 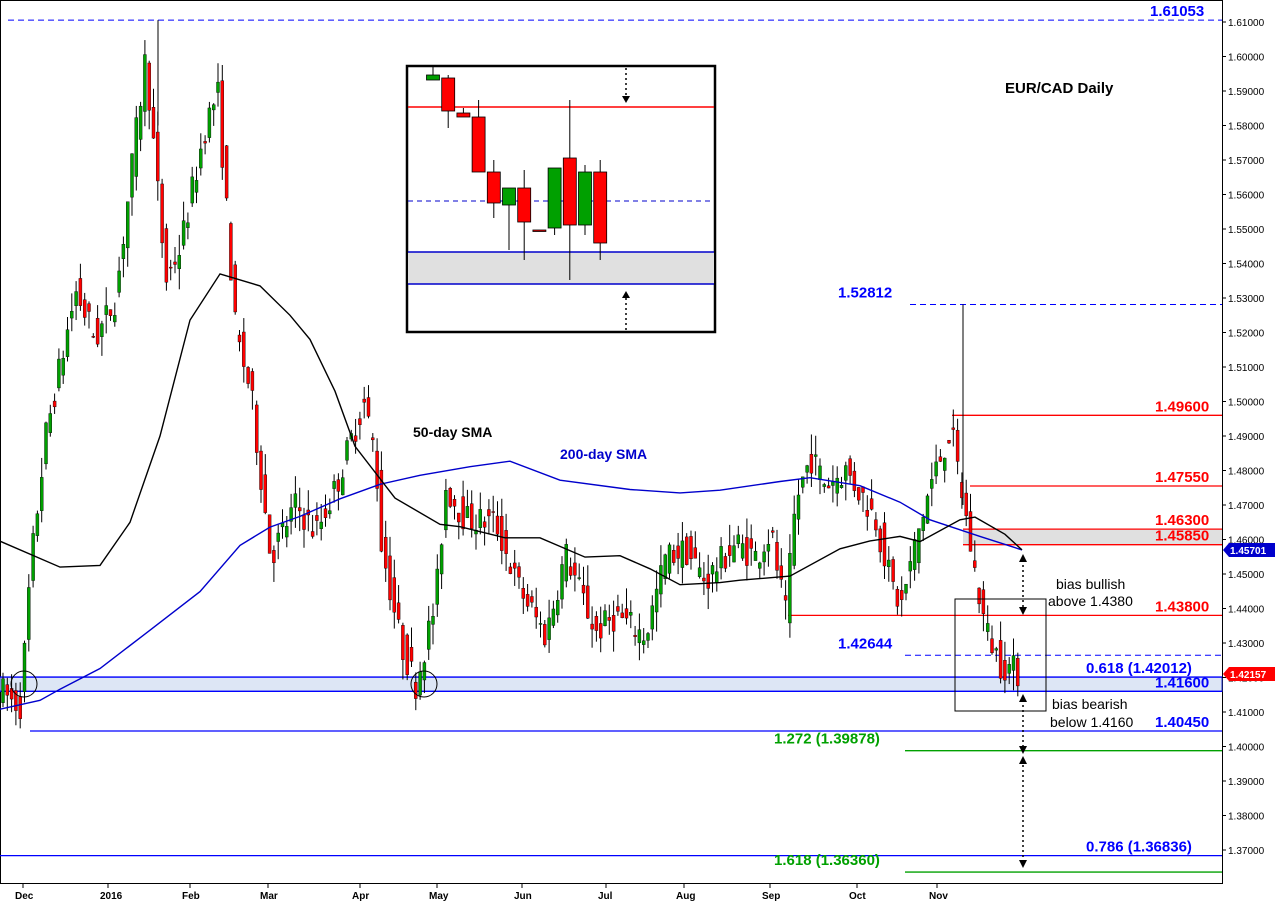 I want to click on y-tick-label-17: 1.44000, so click(x=1246, y=610).